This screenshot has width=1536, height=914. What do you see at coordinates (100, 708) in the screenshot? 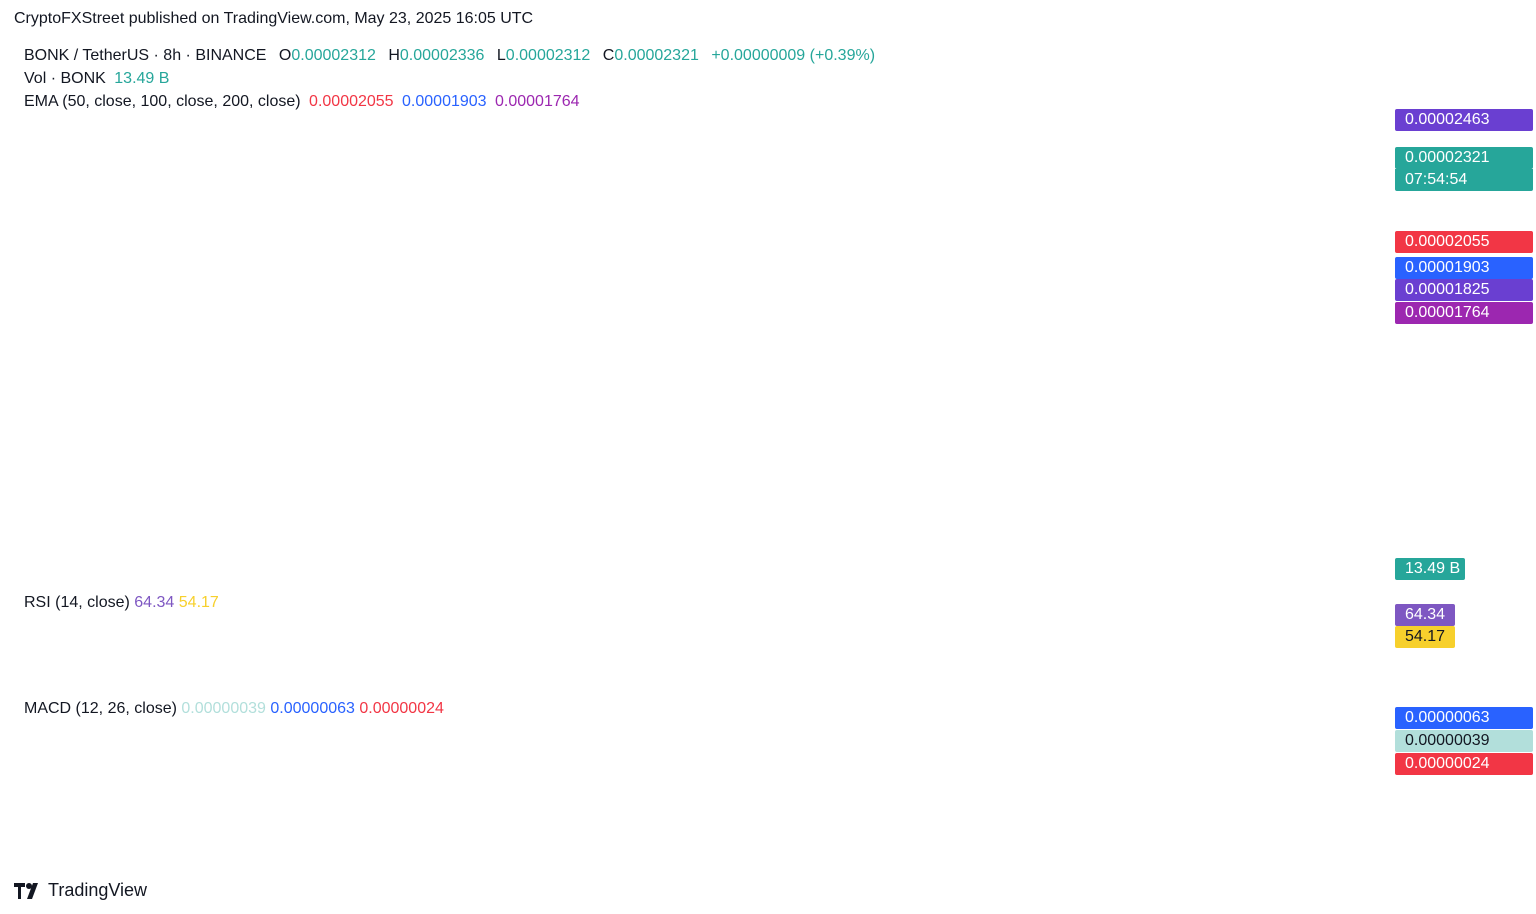
I see `macd-label: MACD (12, 26, close)` at bounding box center [100, 708].